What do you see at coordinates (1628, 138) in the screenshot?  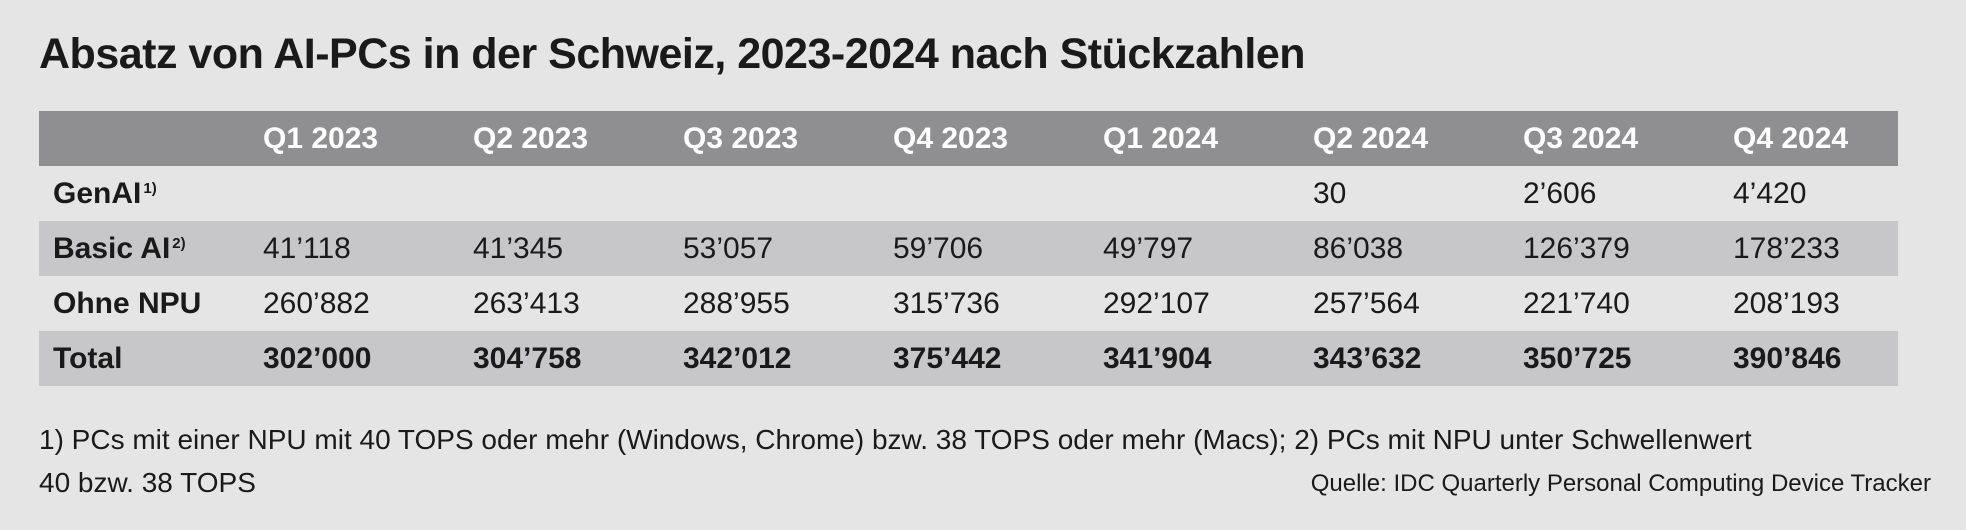 I see `column-header: Q3 2024` at bounding box center [1628, 138].